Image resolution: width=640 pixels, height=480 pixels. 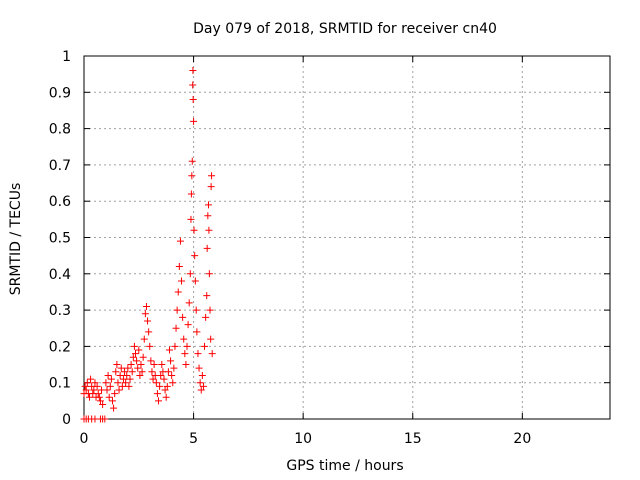 I want to click on y-tick-label: 0.5, so click(x=60, y=239).